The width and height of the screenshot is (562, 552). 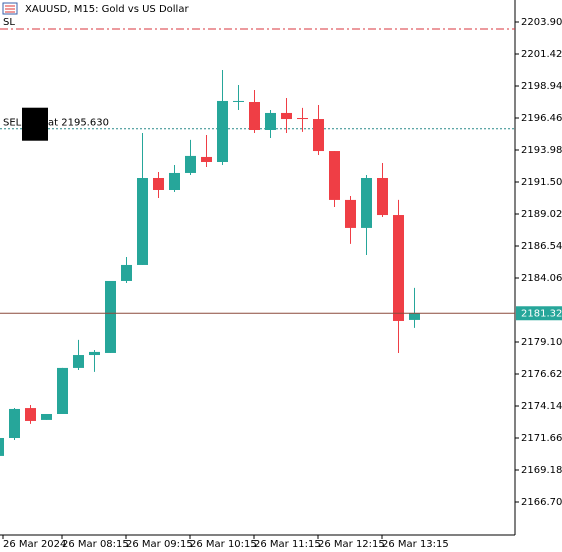 I want to click on y-tick-label: 2169.180, so click(x=541, y=470).